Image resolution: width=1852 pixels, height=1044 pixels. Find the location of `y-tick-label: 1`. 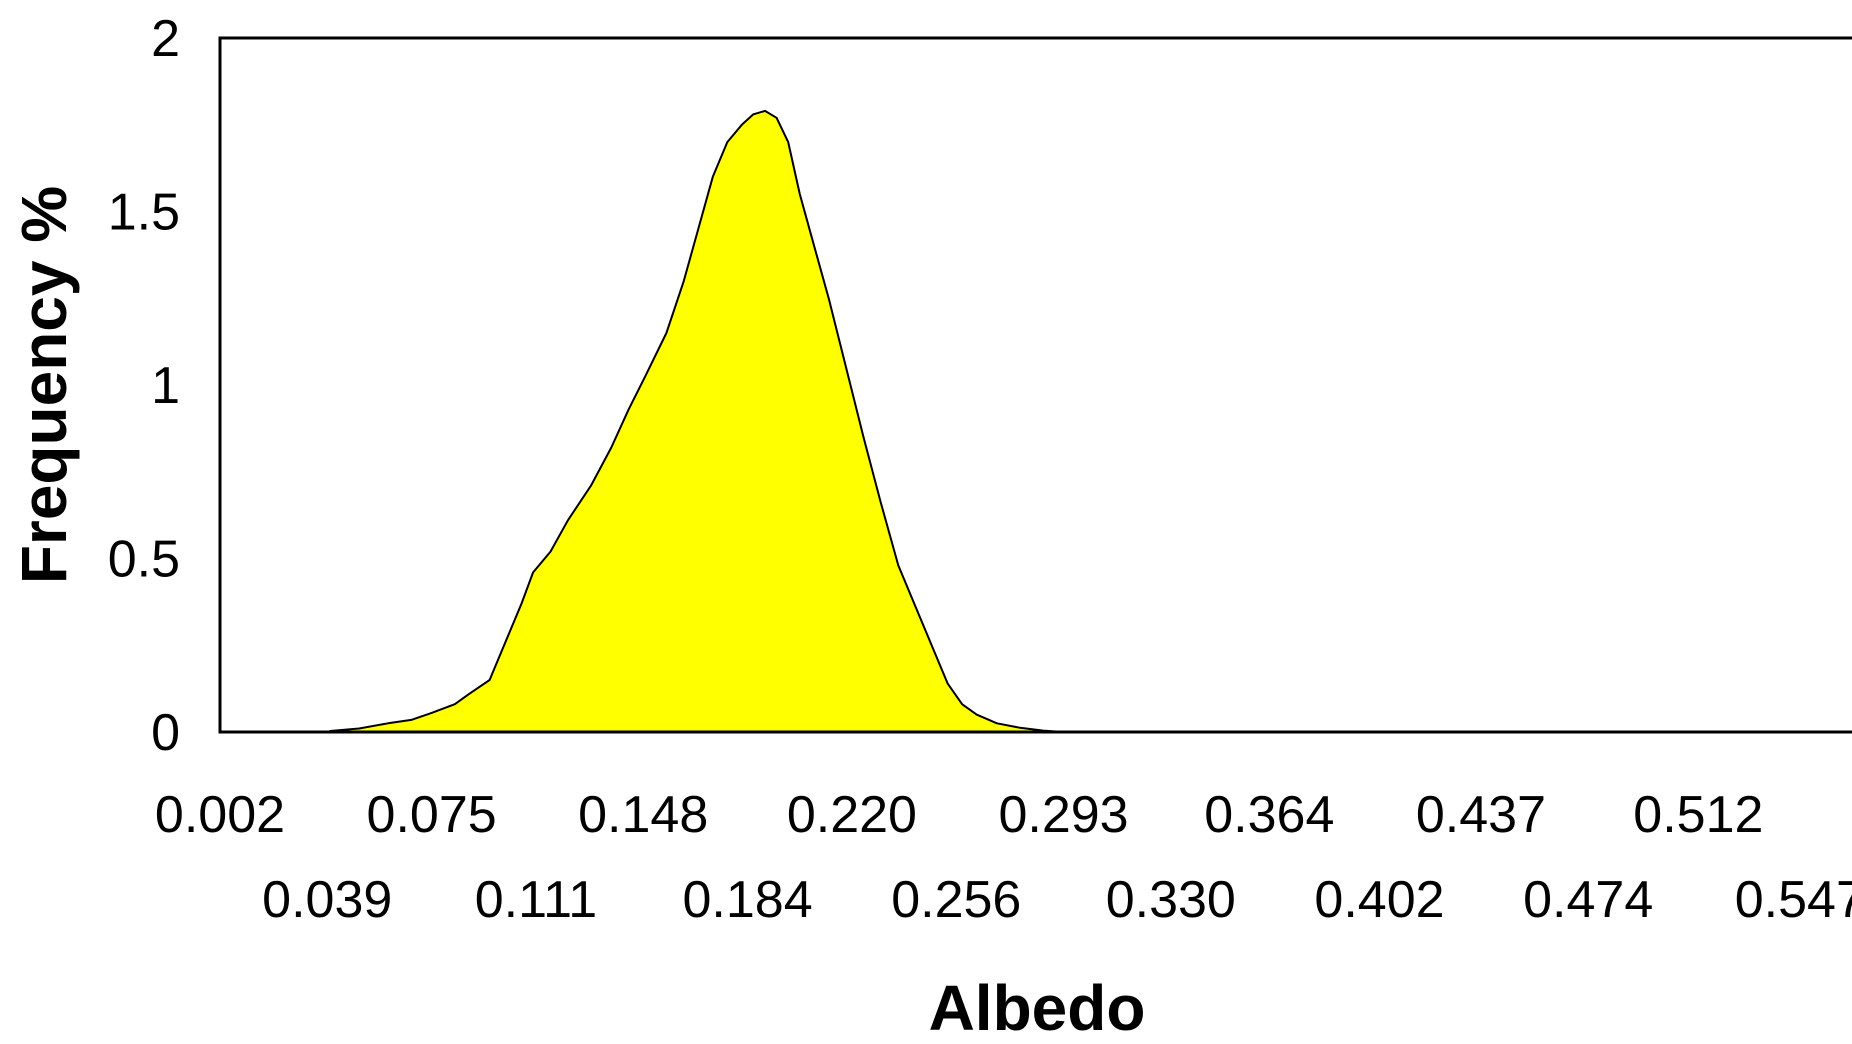

y-tick-label: 1 is located at coordinates (165, 386).